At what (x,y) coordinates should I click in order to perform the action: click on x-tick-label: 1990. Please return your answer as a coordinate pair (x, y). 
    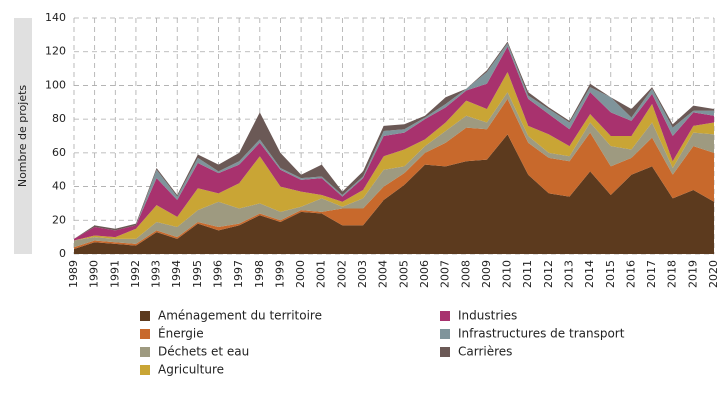
    Looking at the image, I should click on (94, 274).